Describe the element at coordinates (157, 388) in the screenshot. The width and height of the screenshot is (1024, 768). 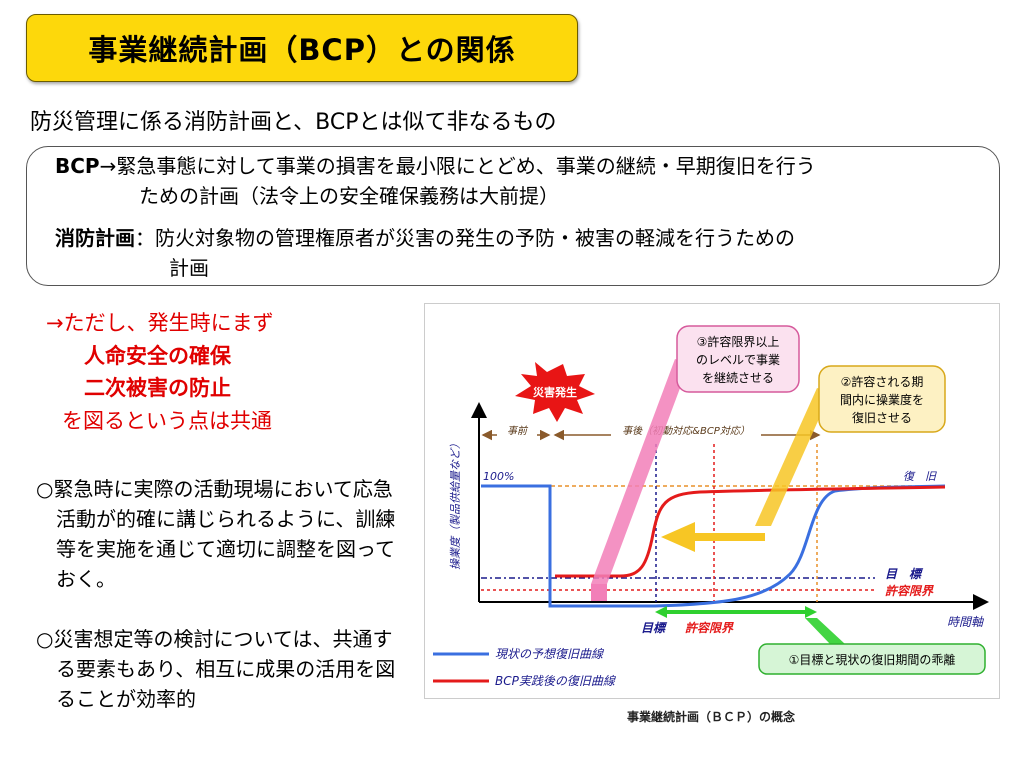
I see `highlight-line3: 二次被害の防止` at that location.